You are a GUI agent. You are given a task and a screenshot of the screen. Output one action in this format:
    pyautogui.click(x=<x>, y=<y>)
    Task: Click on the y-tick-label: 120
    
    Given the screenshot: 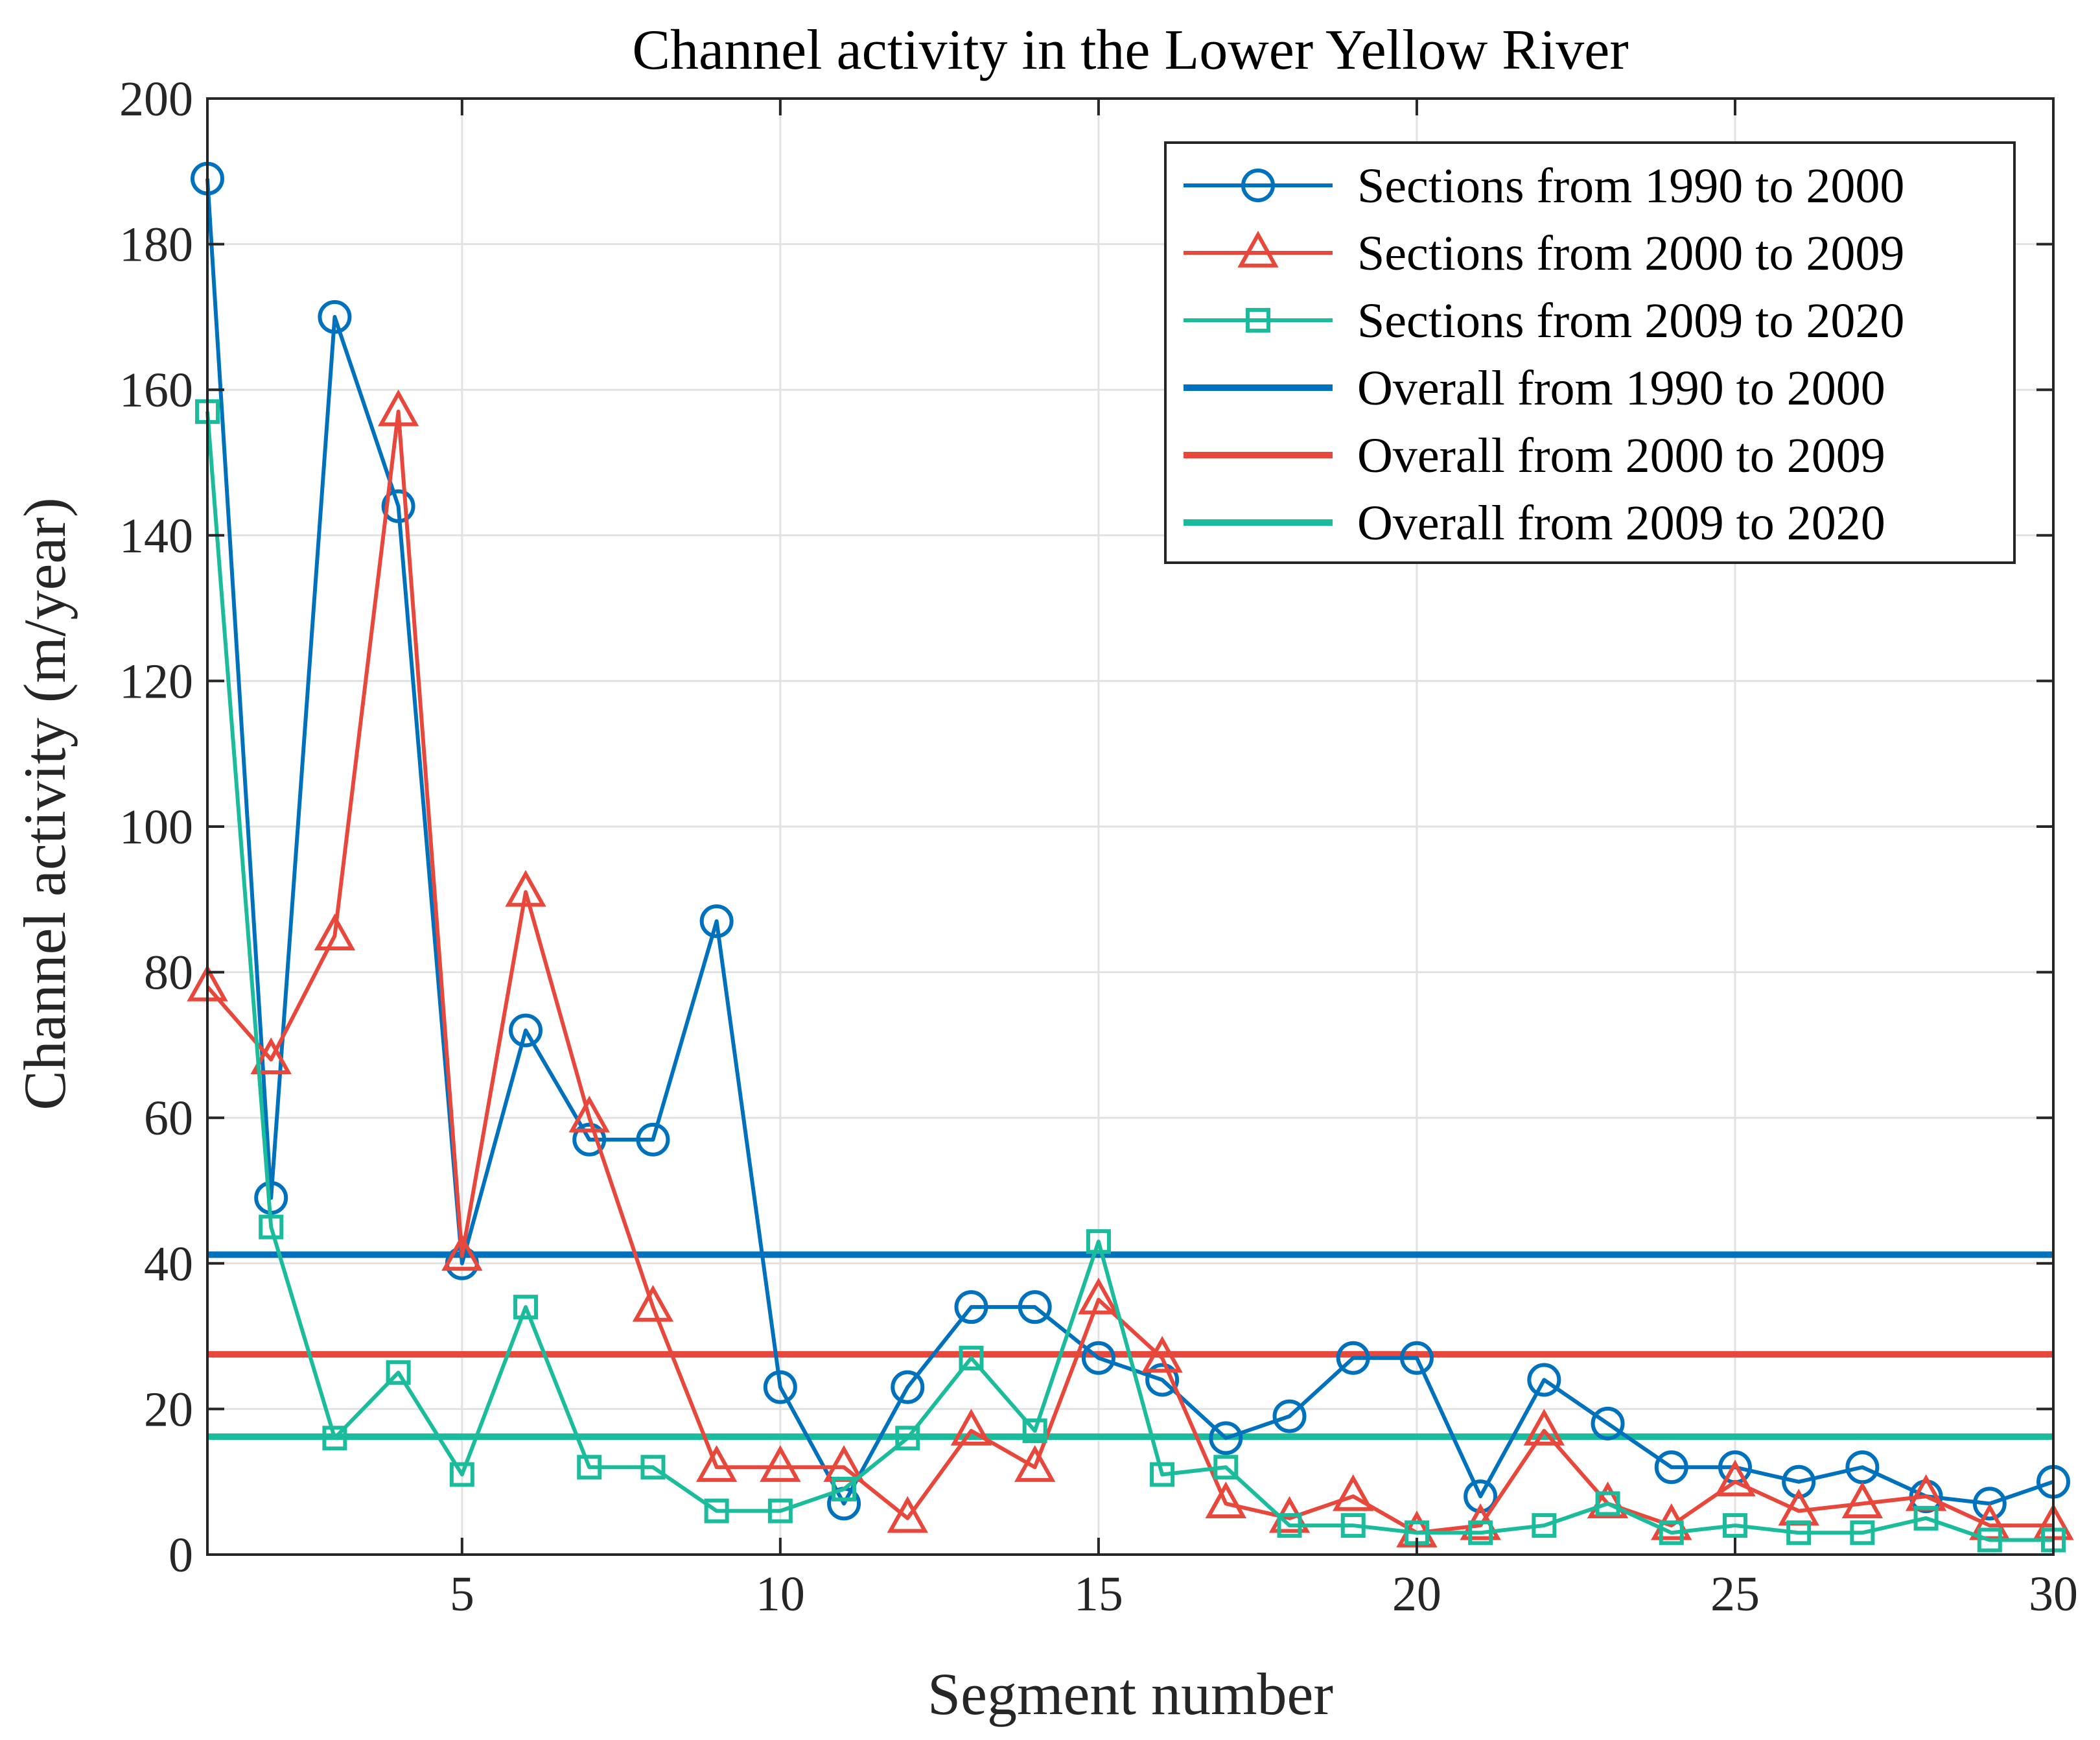 What is the action you would take?
    pyautogui.click(x=156, y=681)
    